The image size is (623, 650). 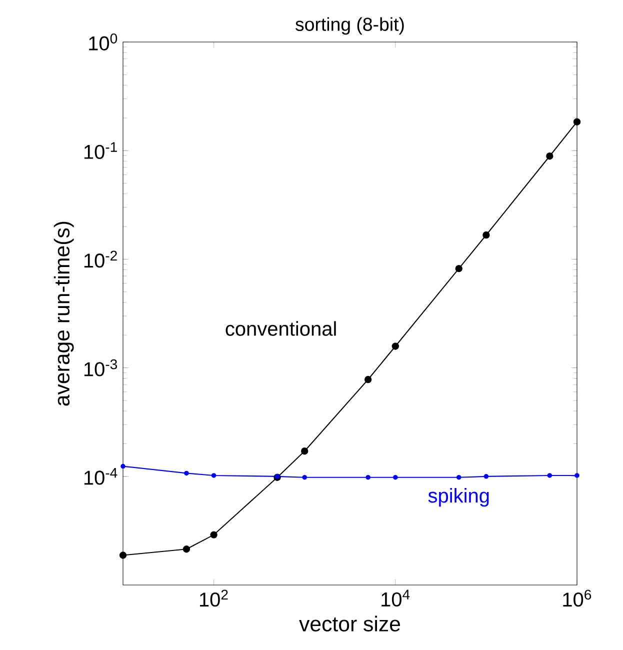 What do you see at coordinates (101, 476) in the screenshot?
I see `y-tick-label: 10$^{-4}$` at bounding box center [101, 476].